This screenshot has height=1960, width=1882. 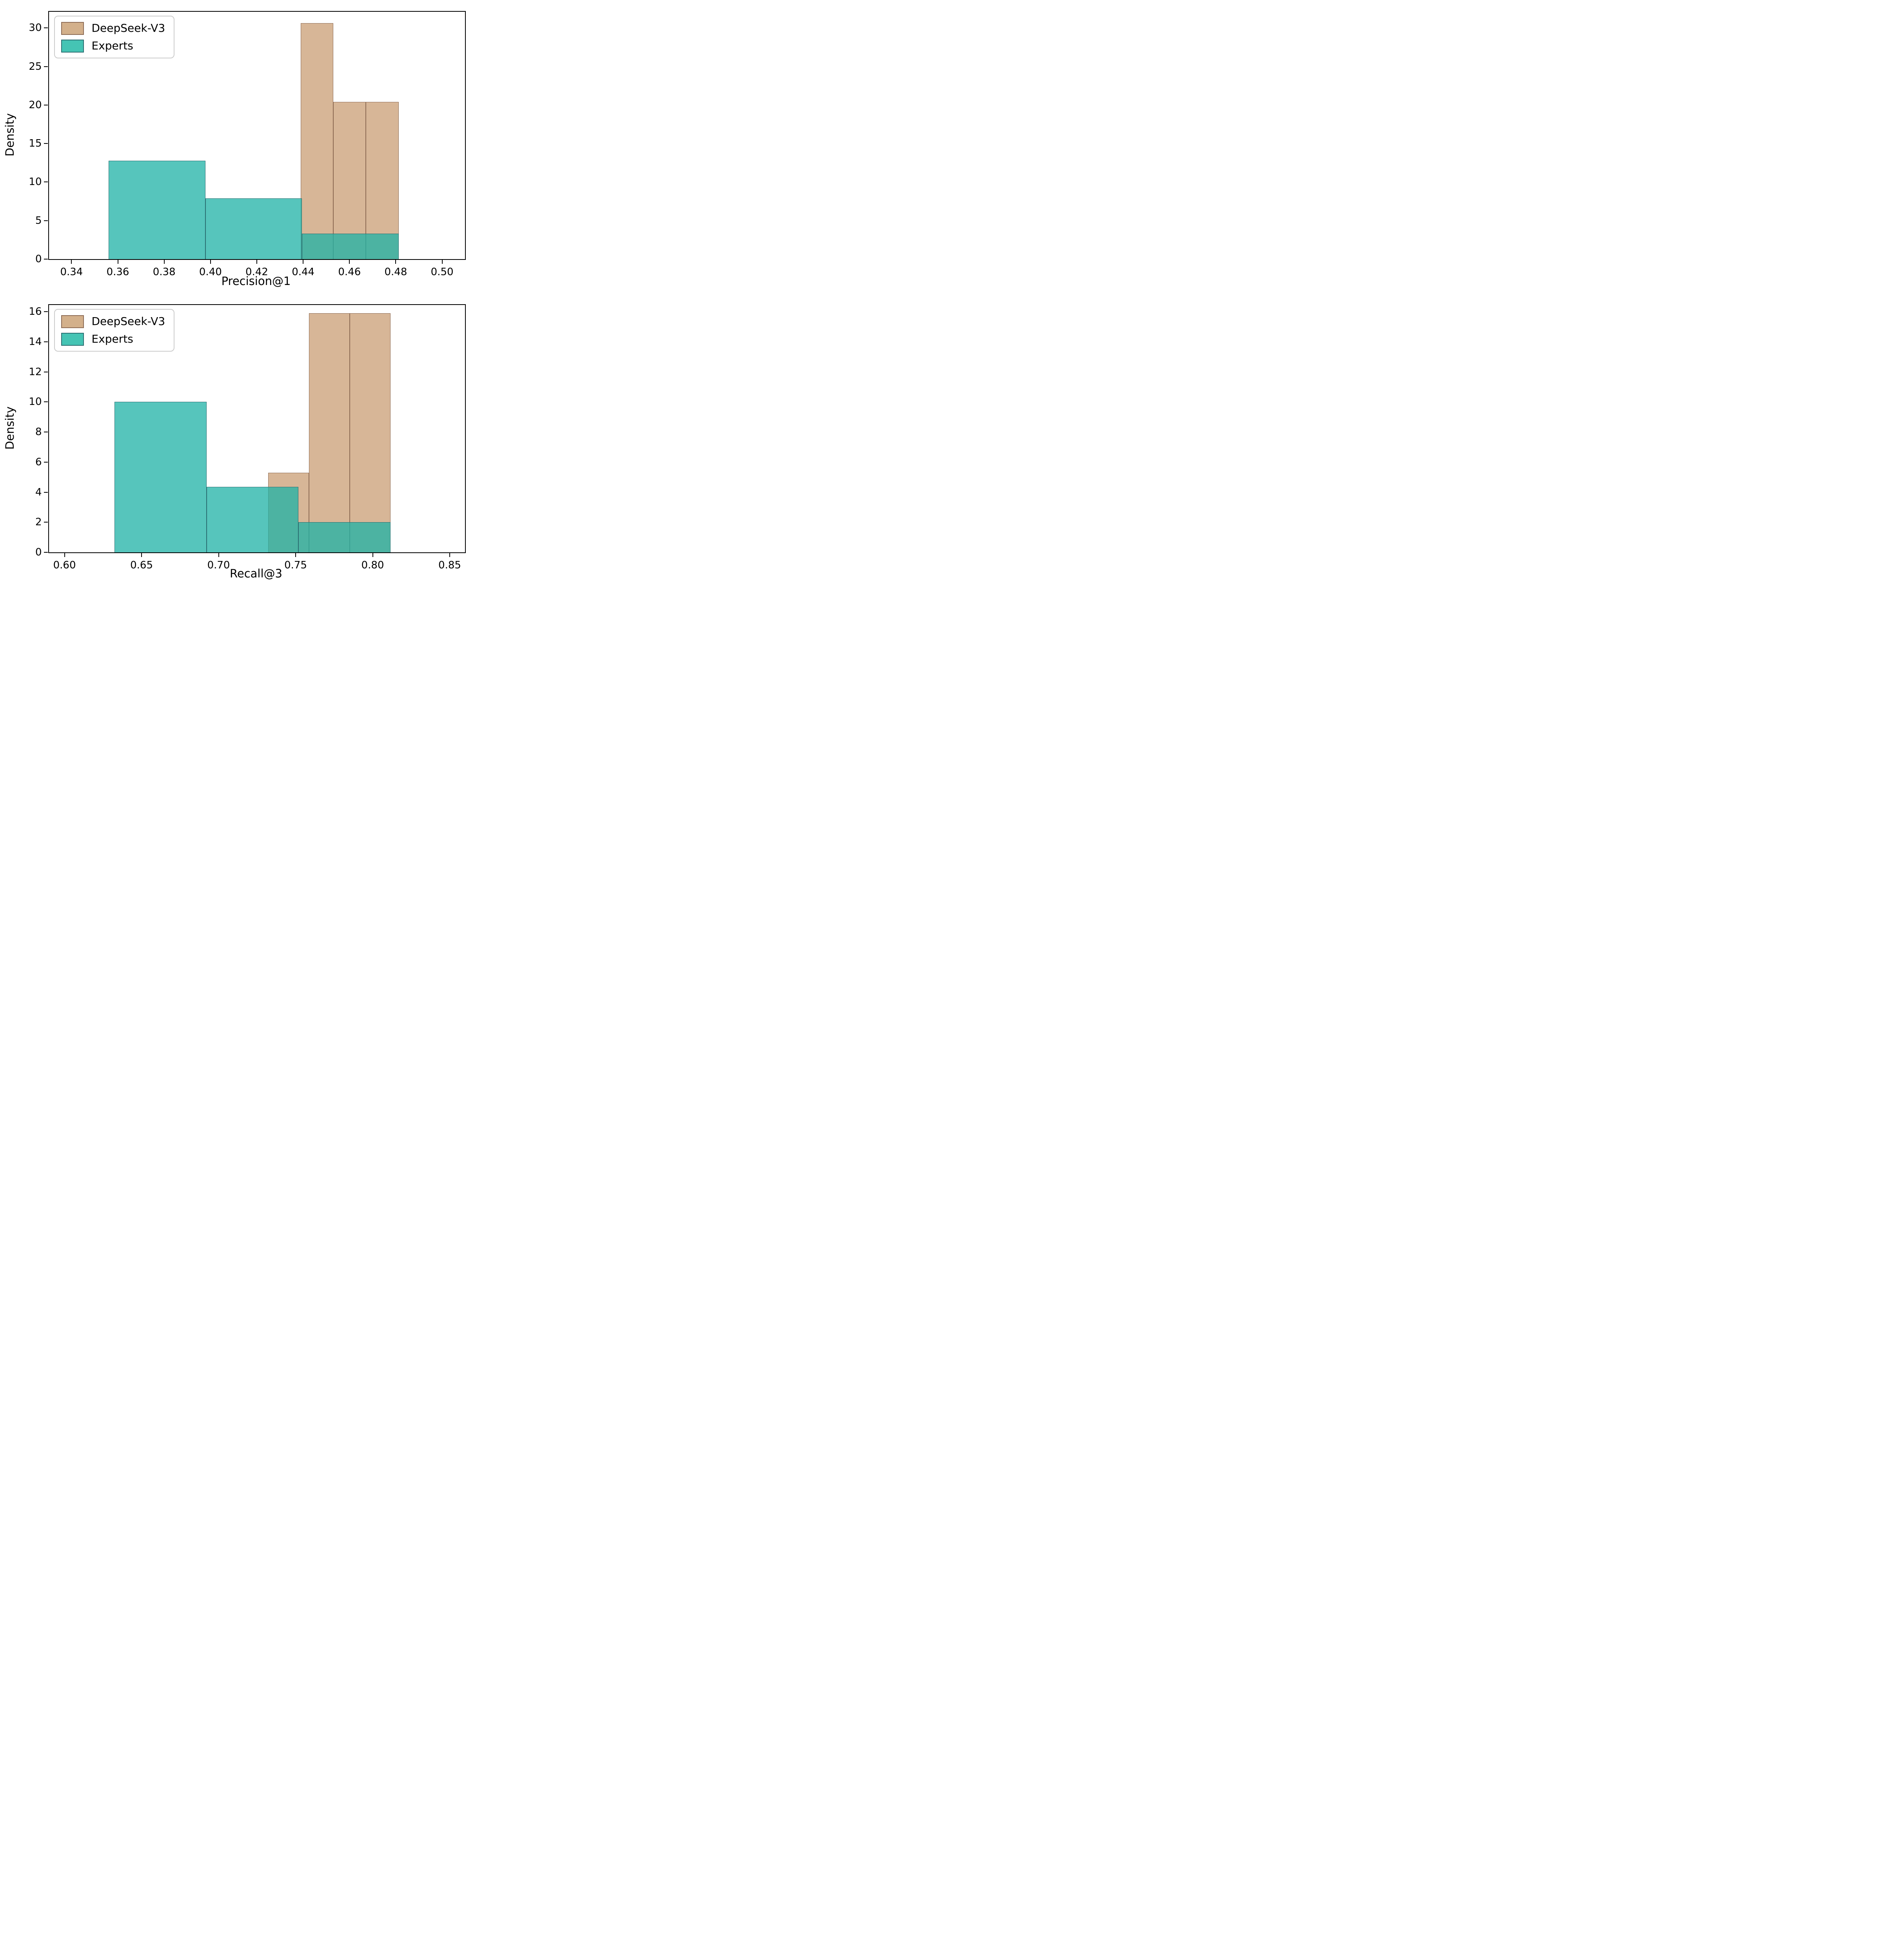 What do you see at coordinates (256, 573) in the screenshot?
I see `x-axis-label: Recall@3` at bounding box center [256, 573].